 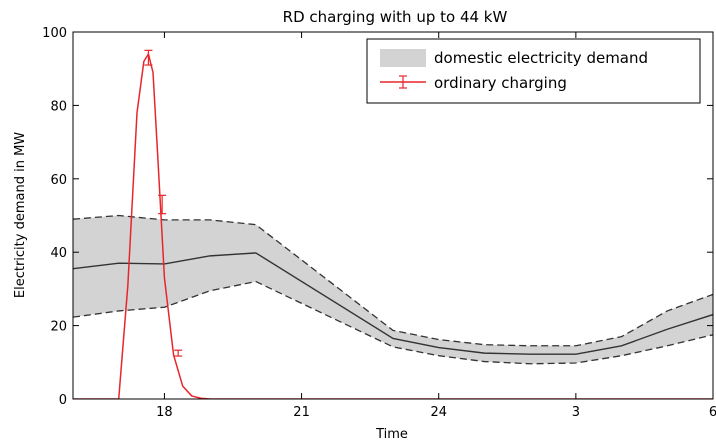 What do you see at coordinates (58, 106) in the screenshot?
I see `y-tick-label: 80` at bounding box center [58, 106].